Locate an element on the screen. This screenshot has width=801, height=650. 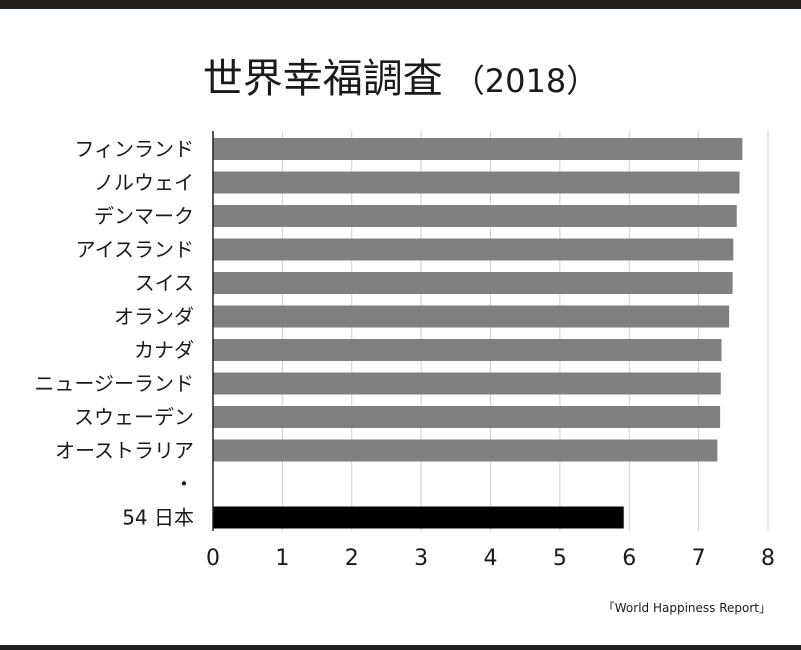
x-tick-label: 2 is located at coordinates (352, 558).